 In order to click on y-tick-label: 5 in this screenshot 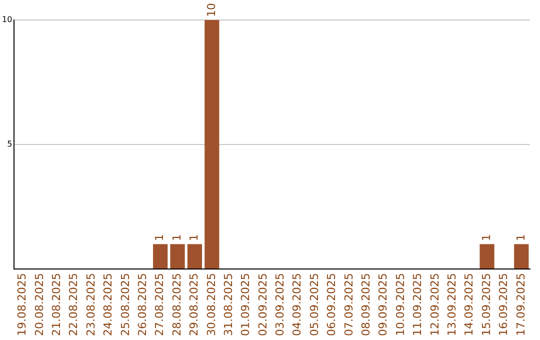, I will do `click(9, 144)`.